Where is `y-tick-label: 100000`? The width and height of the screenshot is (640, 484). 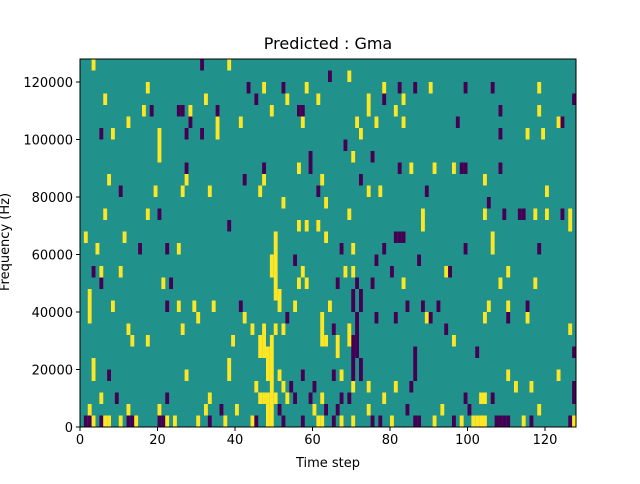 y-tick-label: 100000 is located at coordinates (48, 141).